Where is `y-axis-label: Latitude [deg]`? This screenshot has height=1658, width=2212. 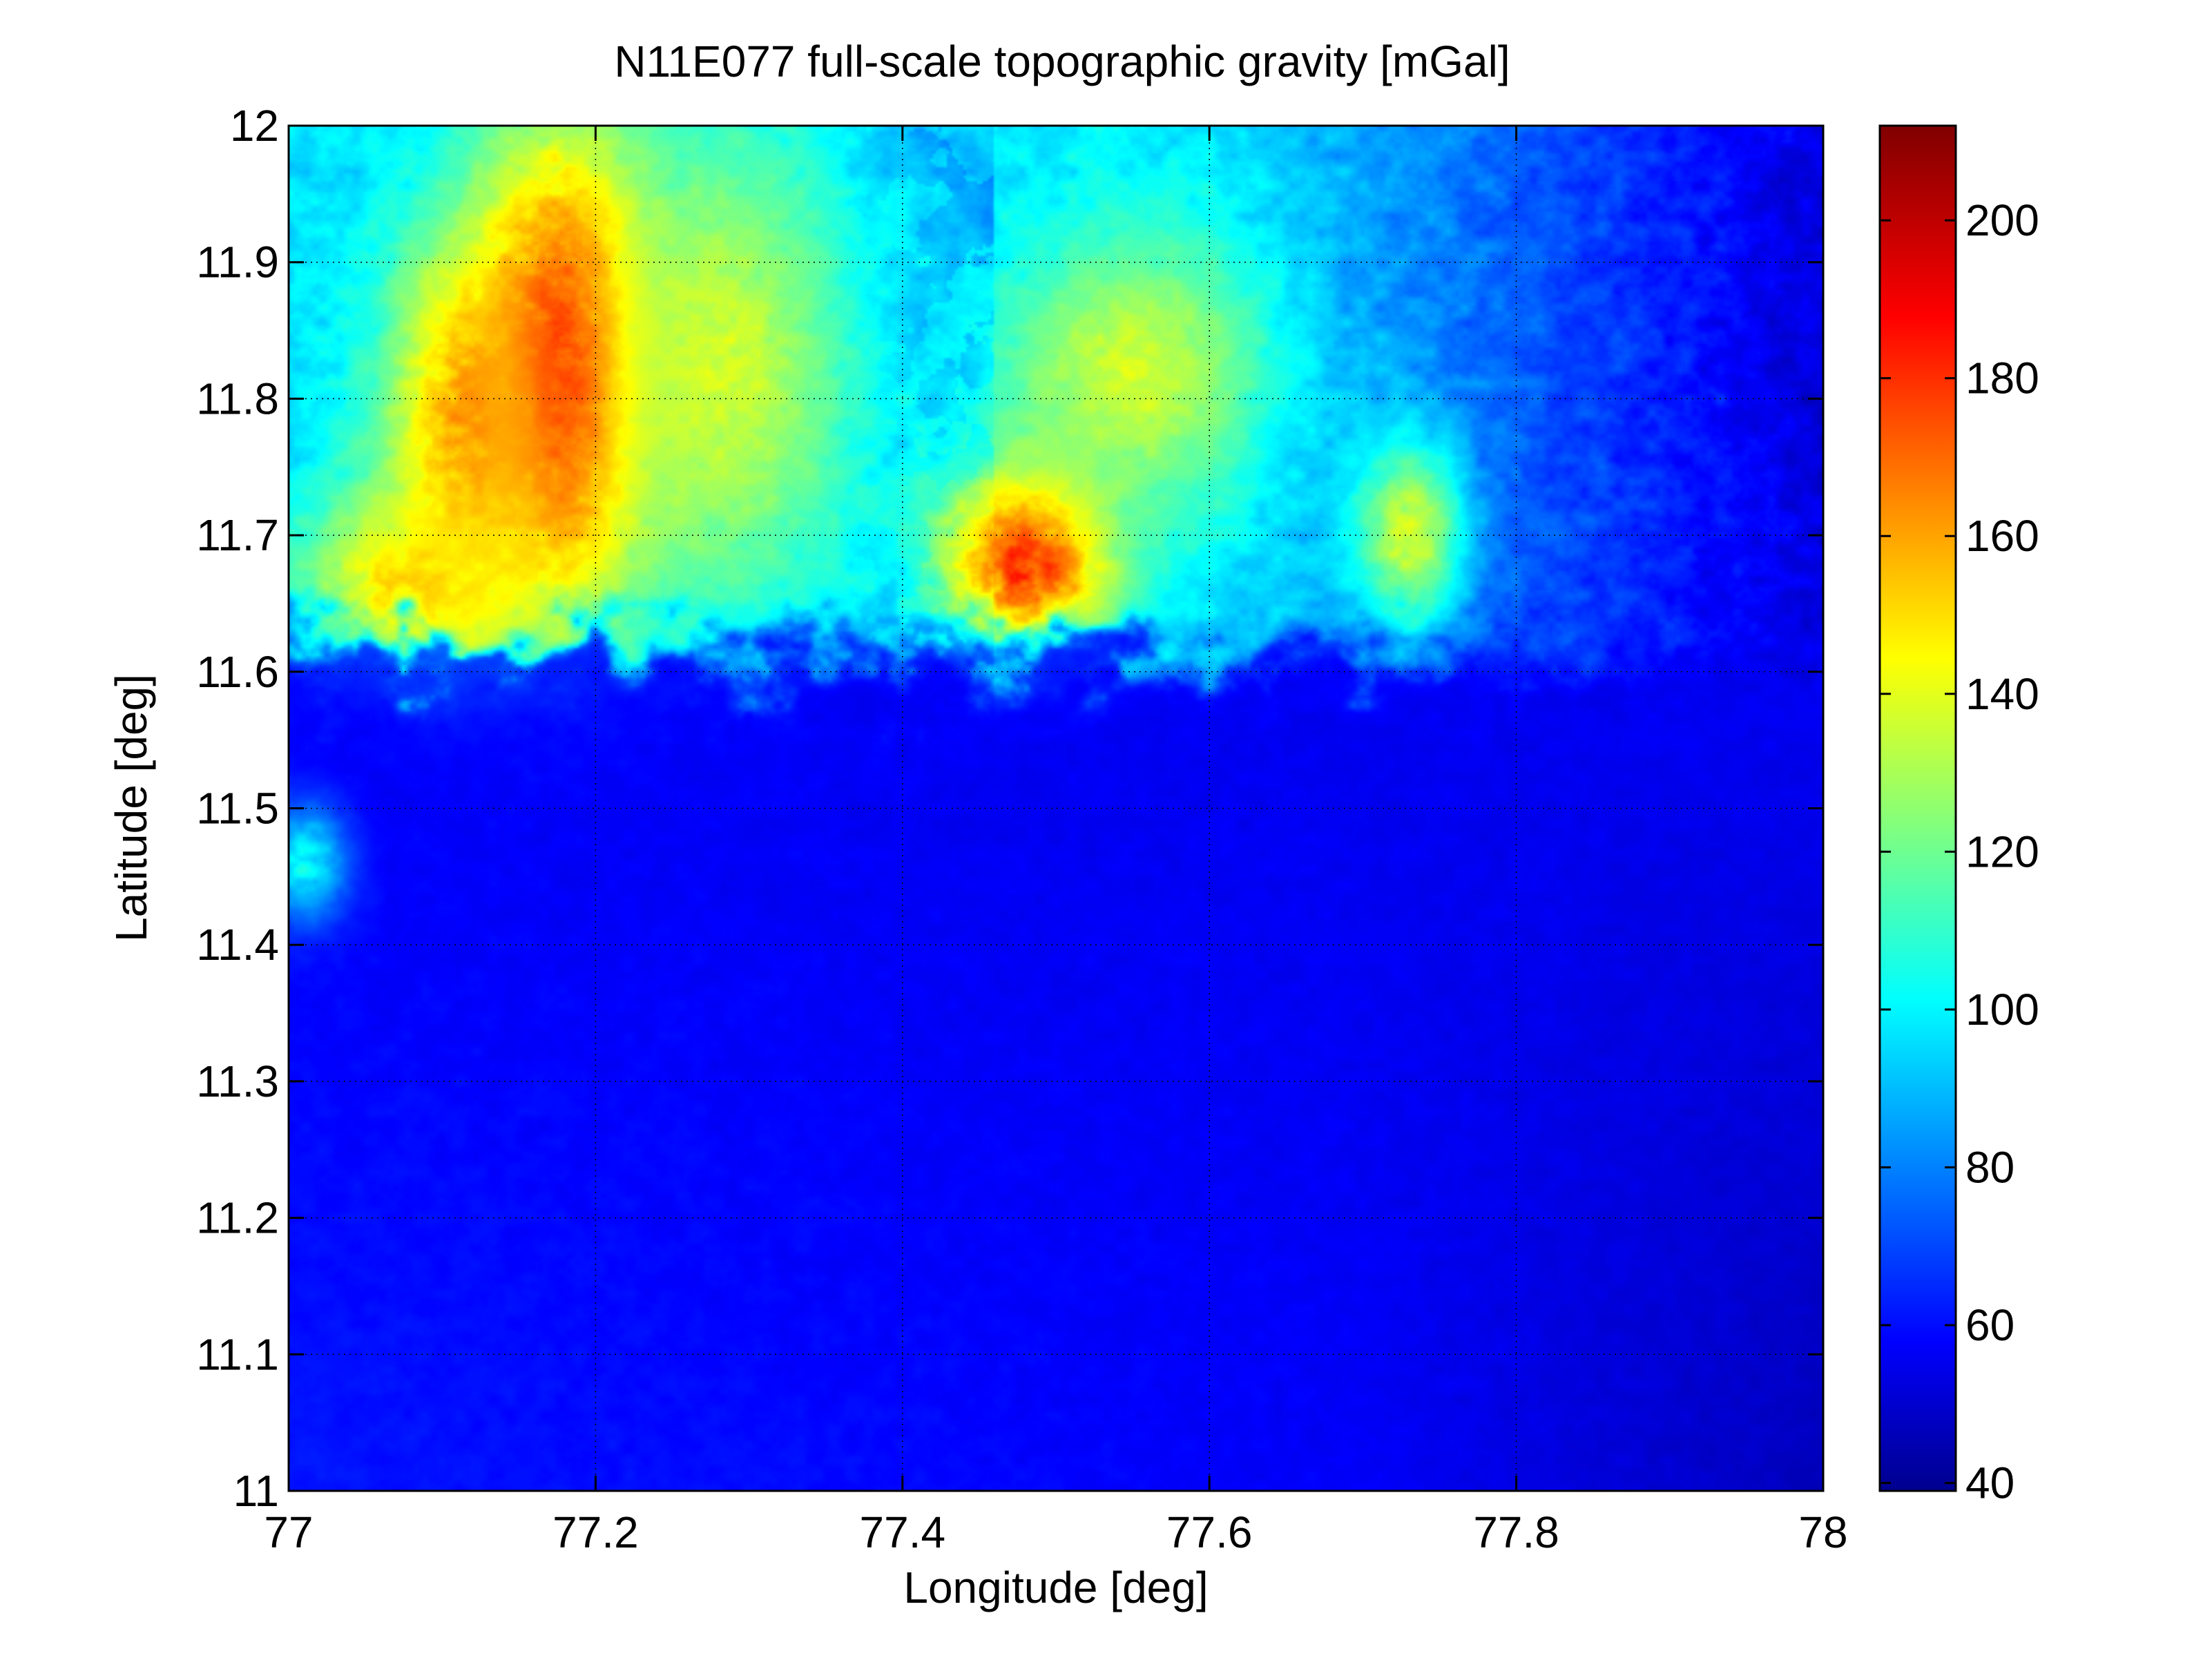 y-axis-label: Latitude [deg] is located at coordinates (131, 808).